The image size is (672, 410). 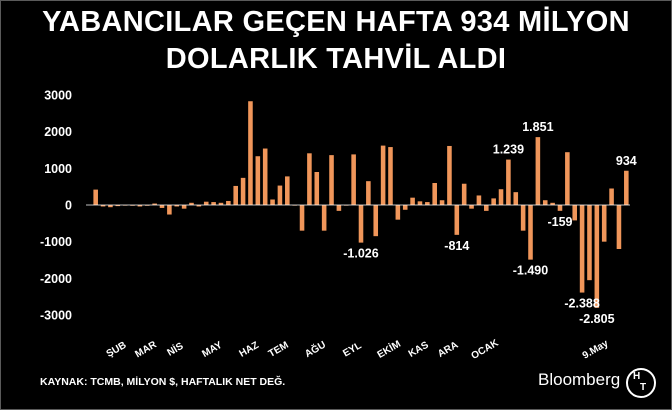 I want to click on x-tick-label: AĞU, so click(x=315, y=349).